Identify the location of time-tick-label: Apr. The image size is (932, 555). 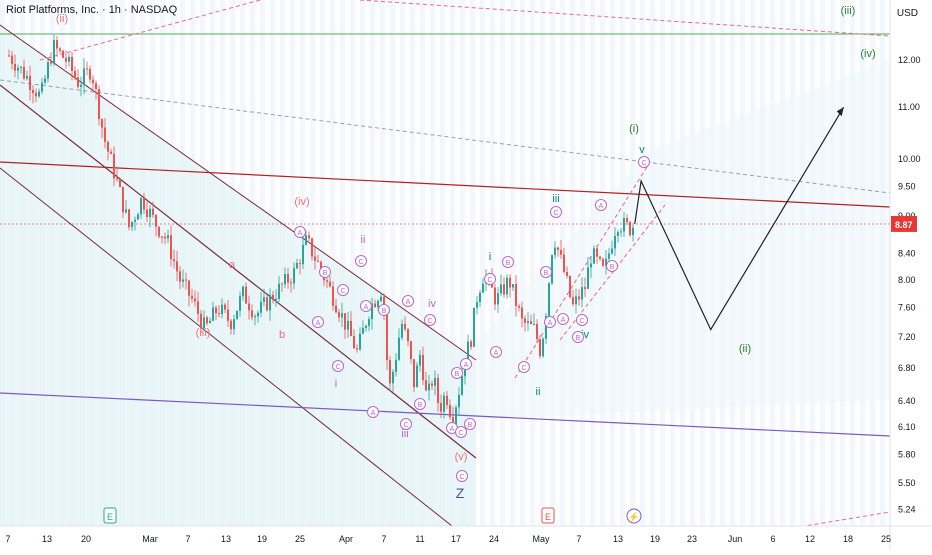
(346, 539).